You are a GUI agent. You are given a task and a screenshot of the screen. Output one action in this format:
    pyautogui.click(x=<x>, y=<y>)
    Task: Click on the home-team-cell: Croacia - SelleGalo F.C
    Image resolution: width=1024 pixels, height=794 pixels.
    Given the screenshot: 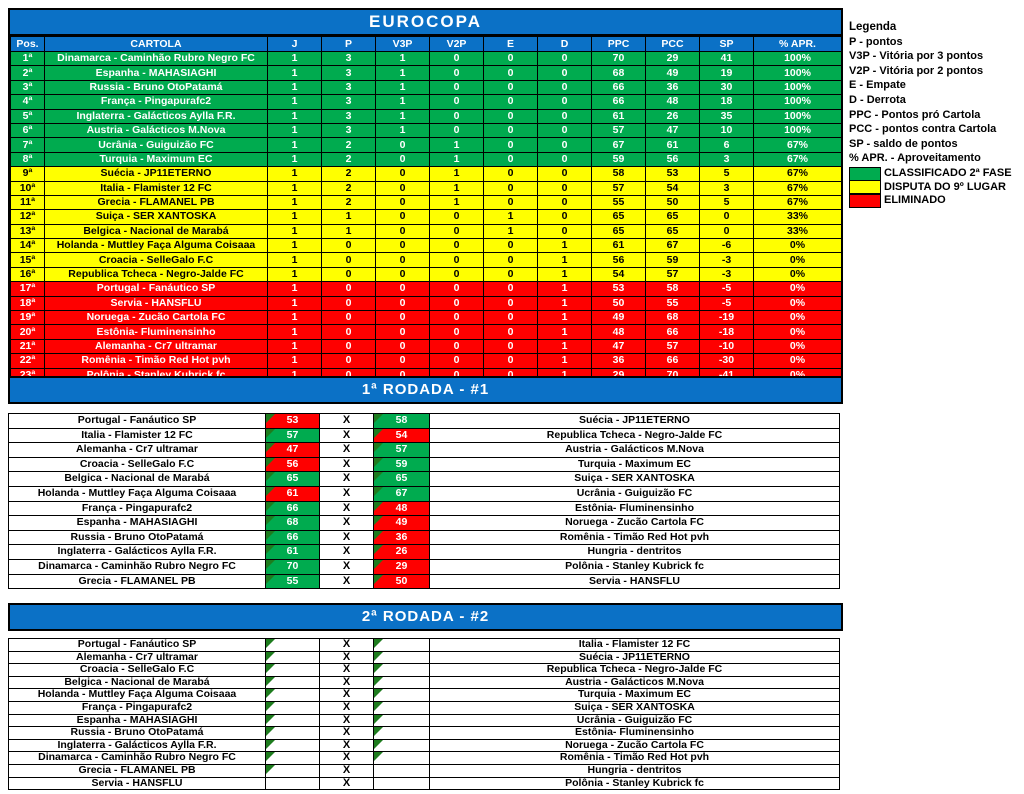 What is the action you would take?
    pyautogui.click(x=137, y=464)
    